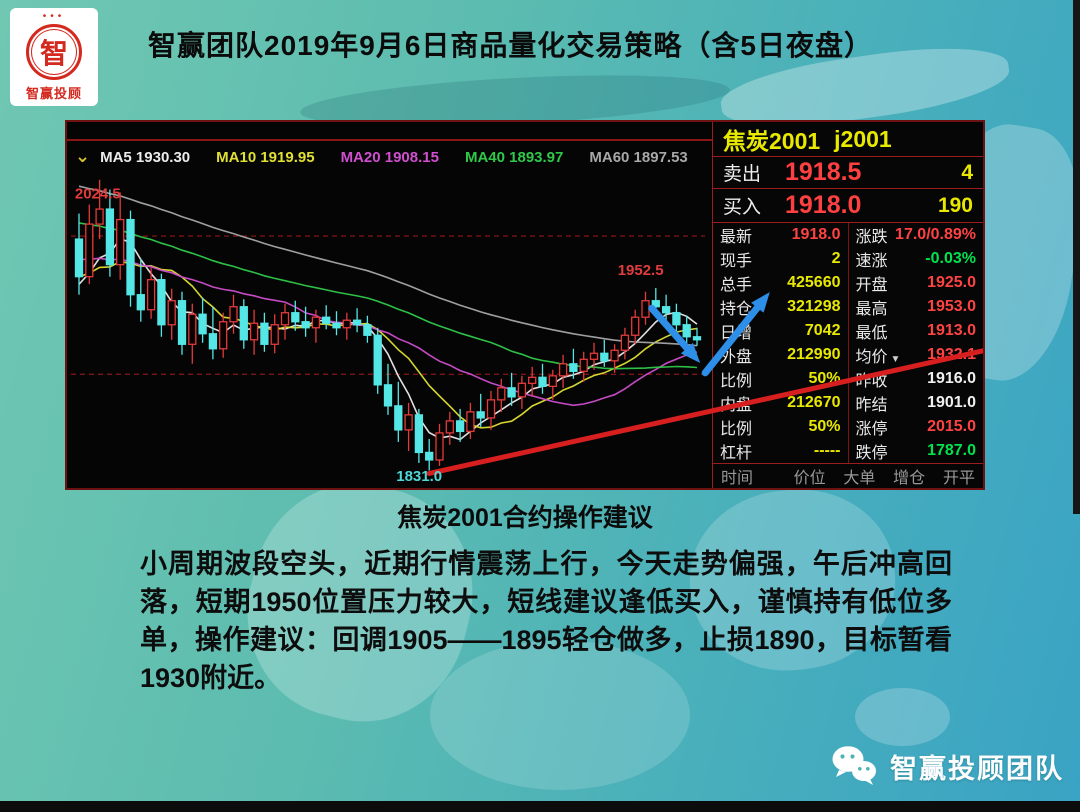 This screenshot has height=812, width=1080. I want to click on quote-label: 日增, so click(736, 333).